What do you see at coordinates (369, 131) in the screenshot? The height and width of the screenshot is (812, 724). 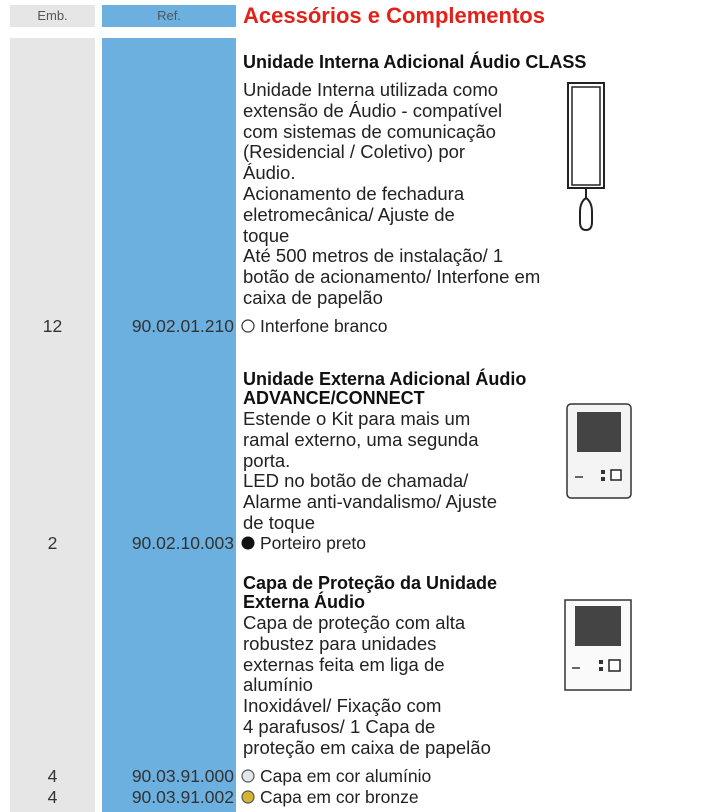 I see `description-line: com sistemas de comunicação` at bounding box center [369, 131].